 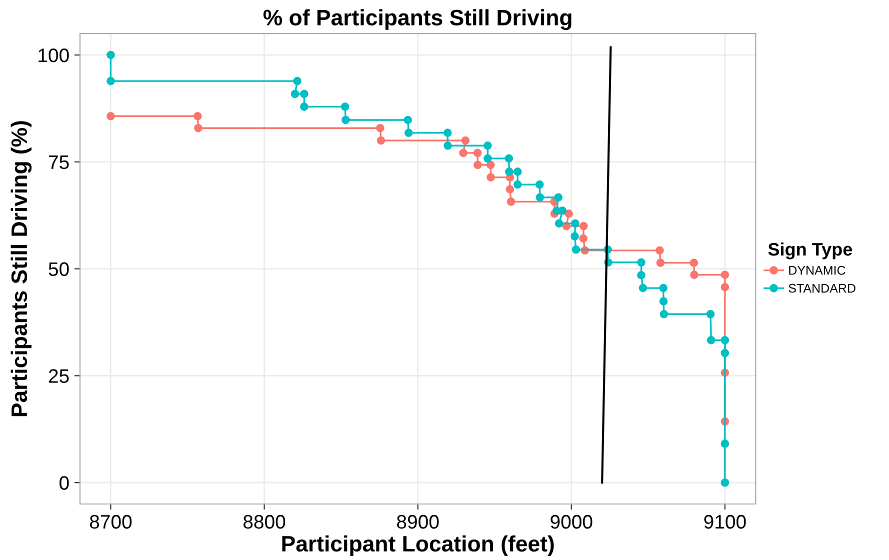 I want to click on x-tick-label: 9100, so click(x=725, y=521).